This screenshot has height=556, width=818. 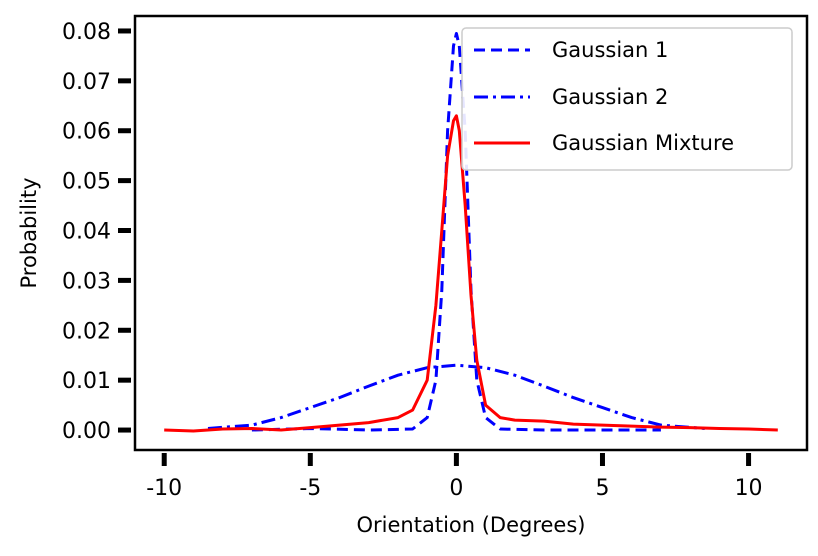 I want to click on x-axis: -10 -5 0 5 10, so click(x=454, y=477).